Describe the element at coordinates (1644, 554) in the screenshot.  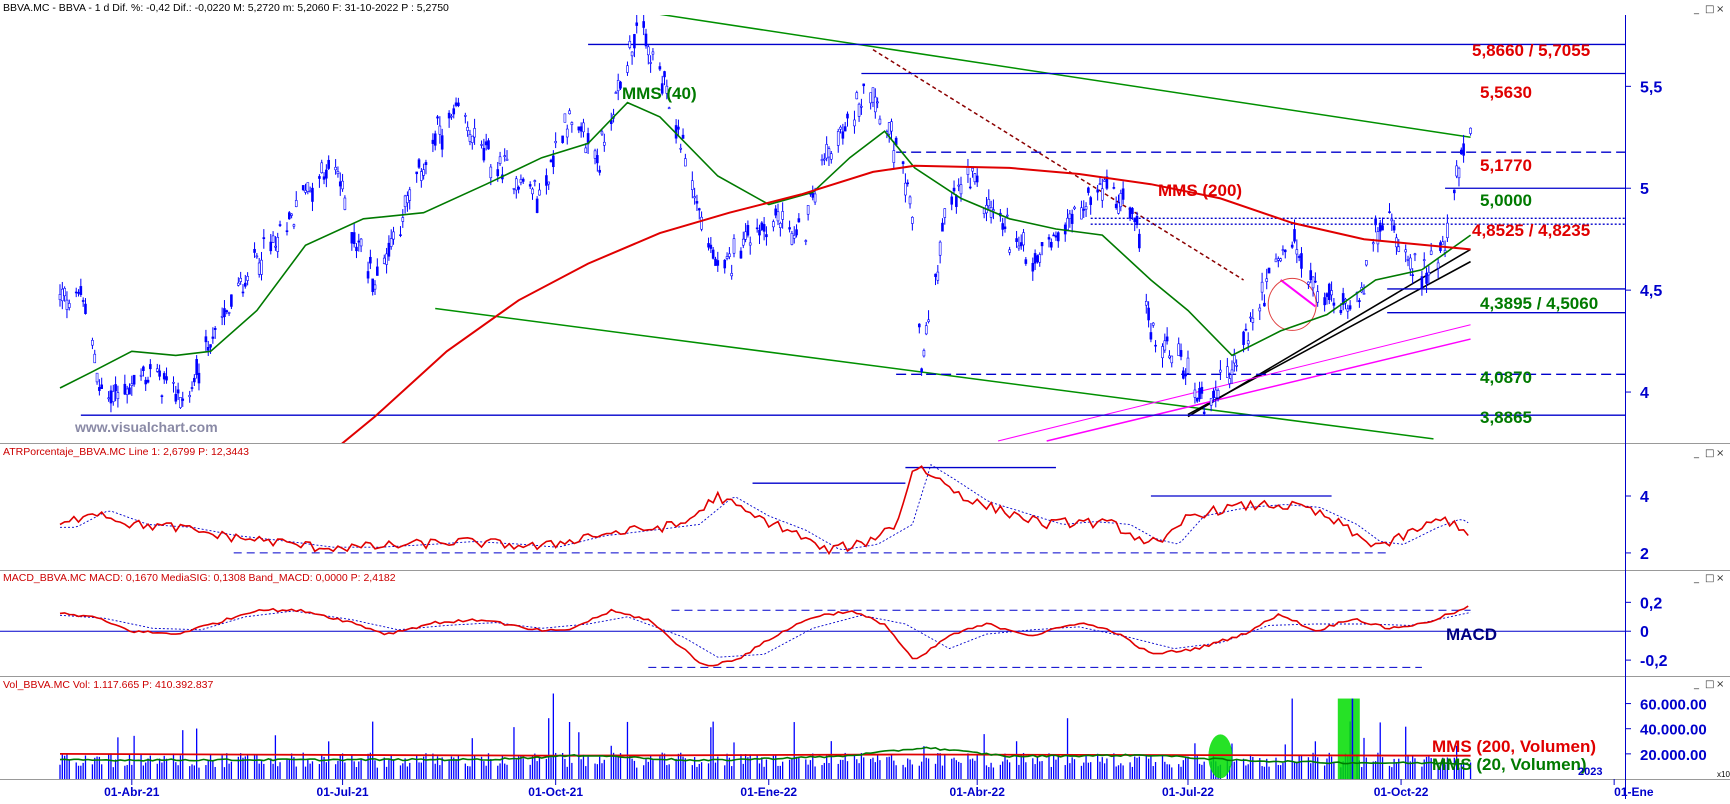
I see `y-tick-label: 2` at that location.